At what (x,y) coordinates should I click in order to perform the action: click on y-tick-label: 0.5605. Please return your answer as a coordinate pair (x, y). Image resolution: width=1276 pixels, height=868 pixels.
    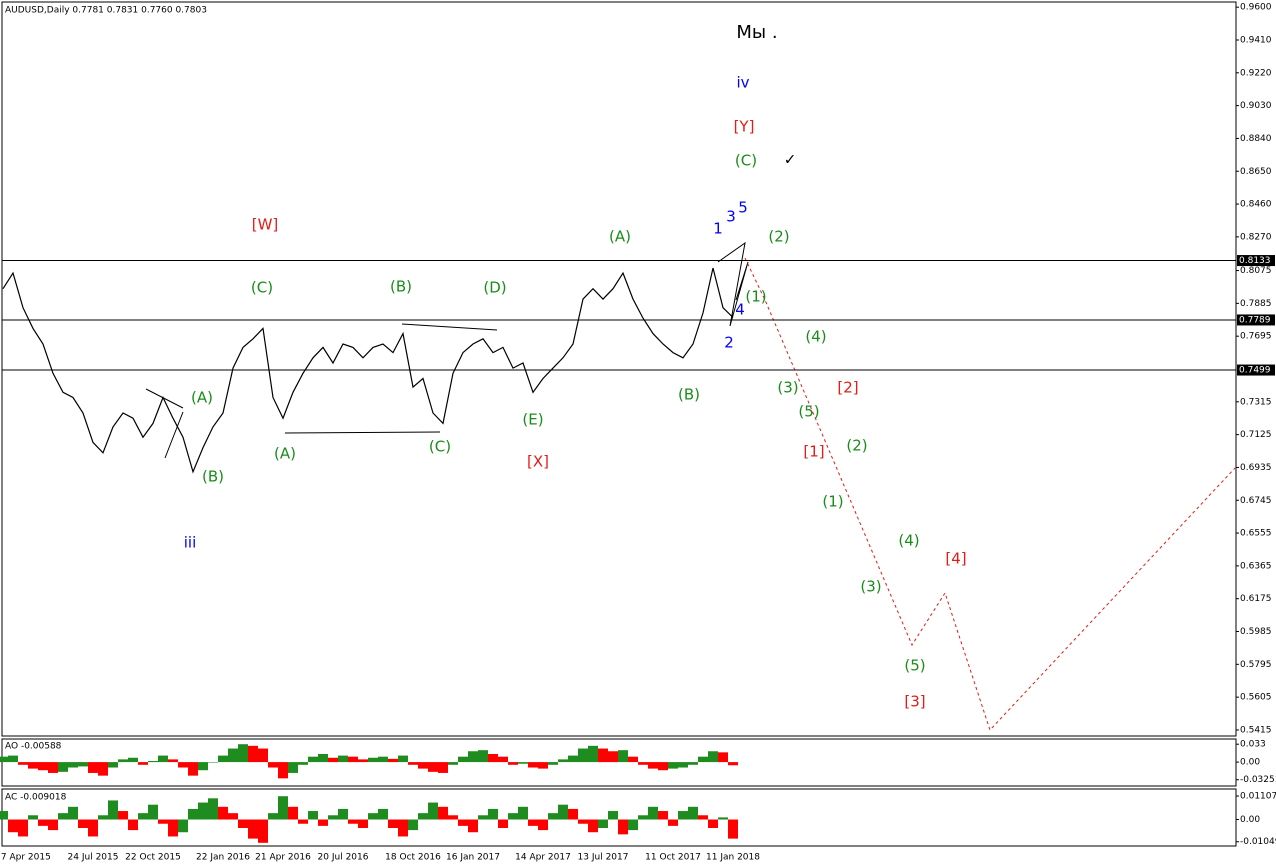
    Looking at the image, I should click on (1256, 698).